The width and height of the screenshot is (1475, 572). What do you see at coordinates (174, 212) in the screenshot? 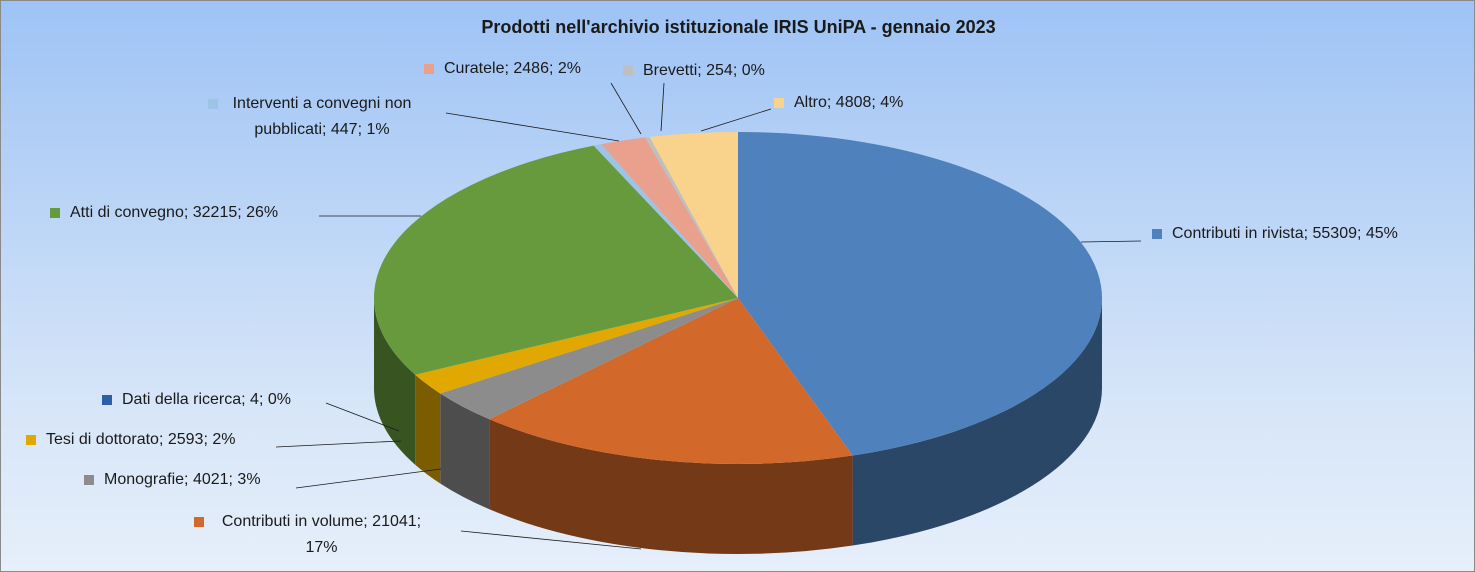
I see `data-label: Atti di convegno; 32215; 26%` at bounding box center [174, 212].